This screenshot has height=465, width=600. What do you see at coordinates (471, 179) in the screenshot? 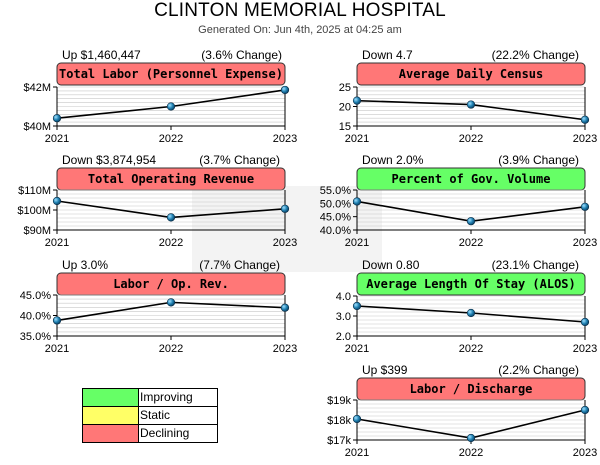
I see `chart-title: Percent of Gov. Volume` at bounding box center [471, 179].